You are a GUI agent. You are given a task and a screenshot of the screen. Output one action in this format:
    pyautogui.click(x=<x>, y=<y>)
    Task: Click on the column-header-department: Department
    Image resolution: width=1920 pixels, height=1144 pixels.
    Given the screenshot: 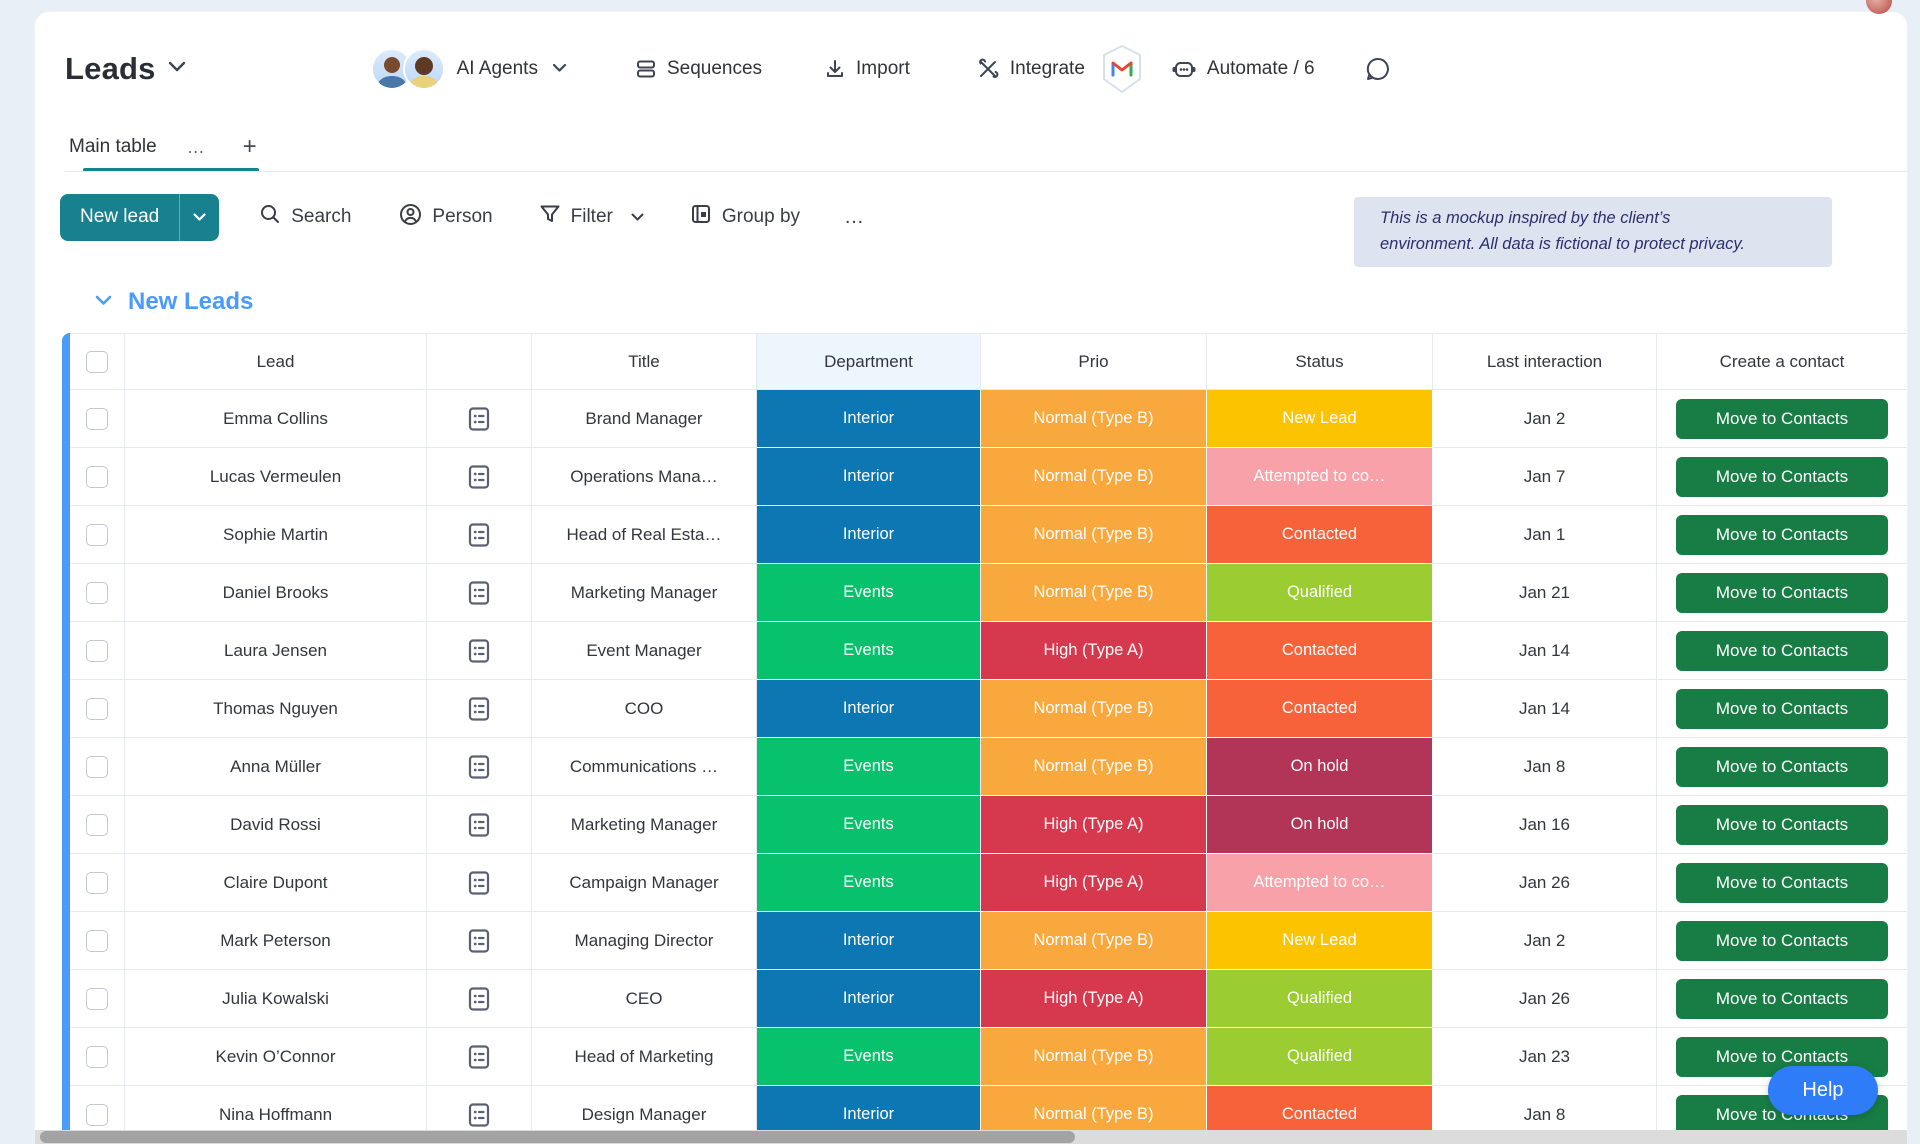 What is the action you would take?
    pyautogui.click(x=869, y=361)
    